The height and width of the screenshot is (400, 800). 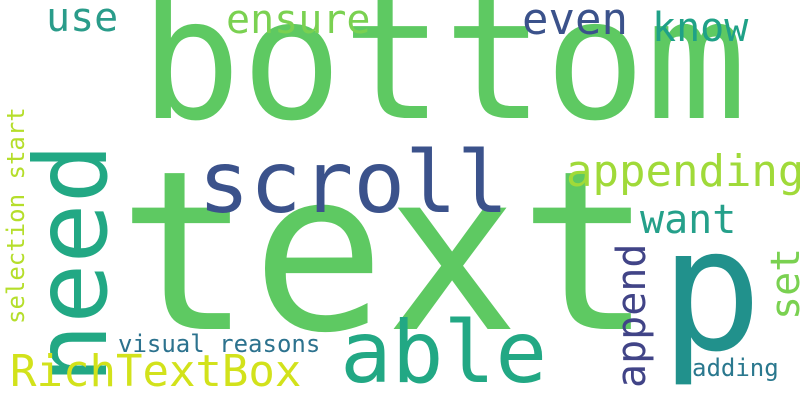 I want to click on word-append: append, so click(x=632, y=316).